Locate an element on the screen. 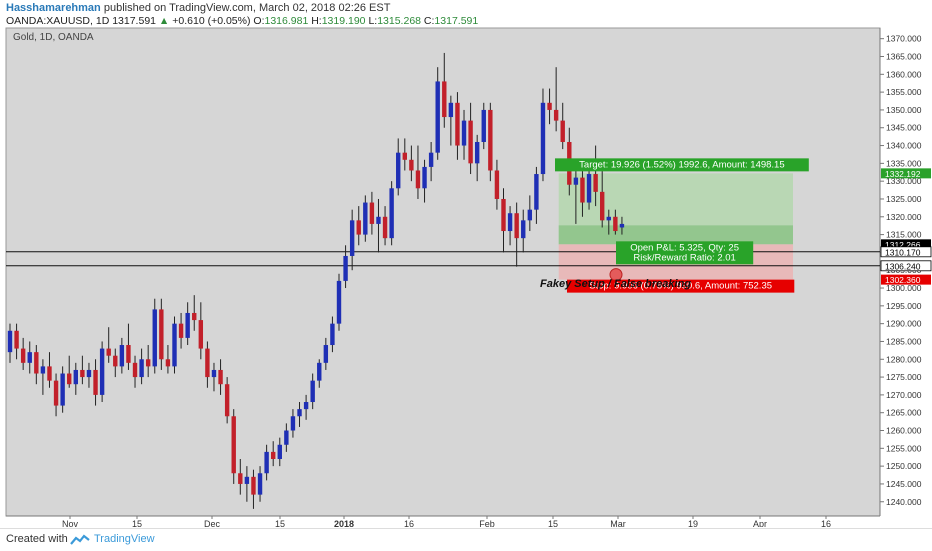 The image size is (932, 551). high-value: 1319.190 is located at coordinates (343, 21).